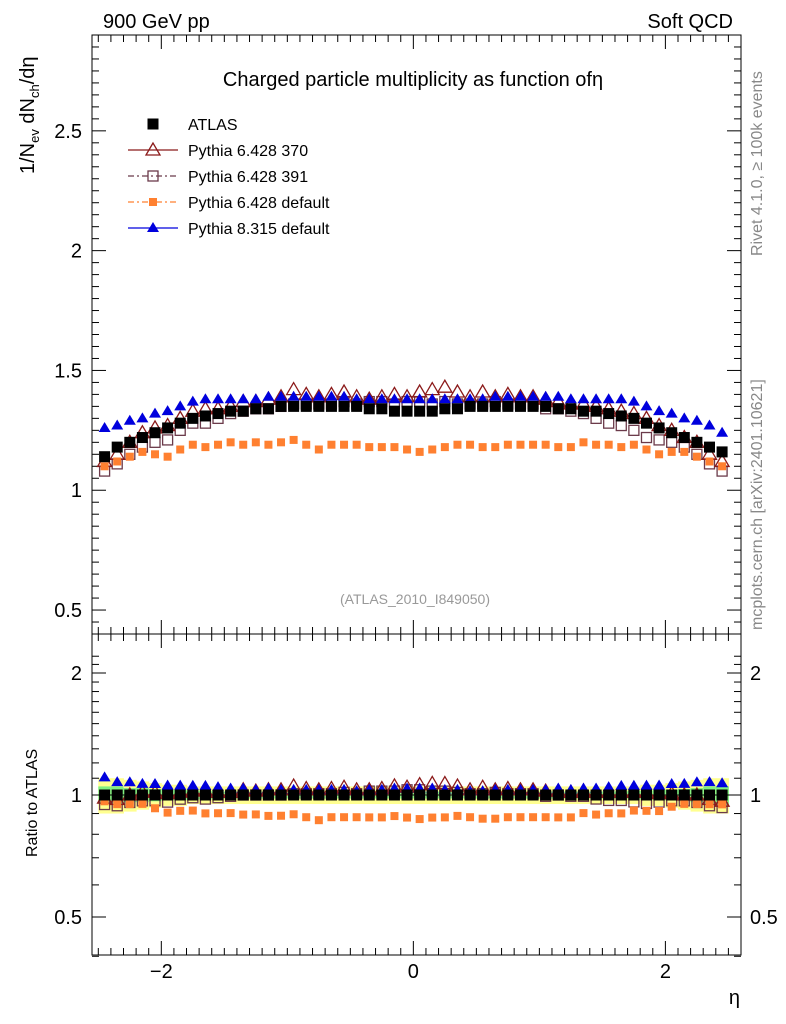  I want to click on y-tick-label-right: 0.5, so click(764, 918).